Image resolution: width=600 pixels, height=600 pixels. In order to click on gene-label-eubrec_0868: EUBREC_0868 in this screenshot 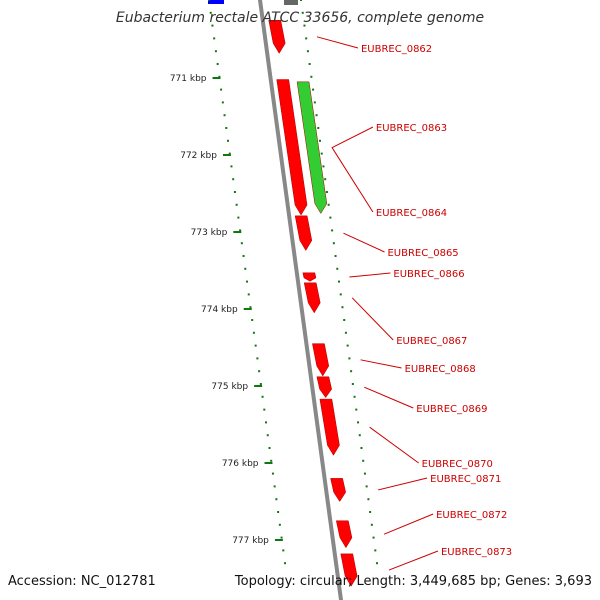, I will do `click(440, 369)`.